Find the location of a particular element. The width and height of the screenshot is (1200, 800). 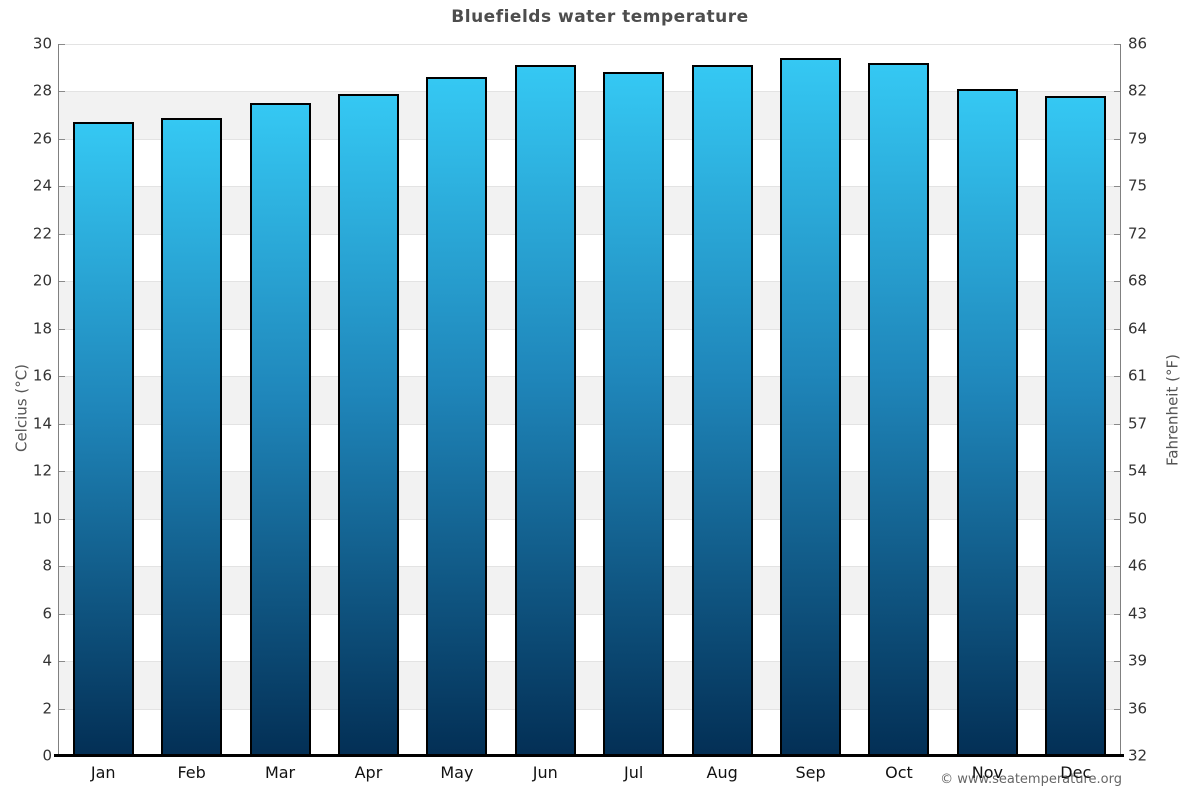

celsius-tick-label: 12 is located at coordinates (42, 470).